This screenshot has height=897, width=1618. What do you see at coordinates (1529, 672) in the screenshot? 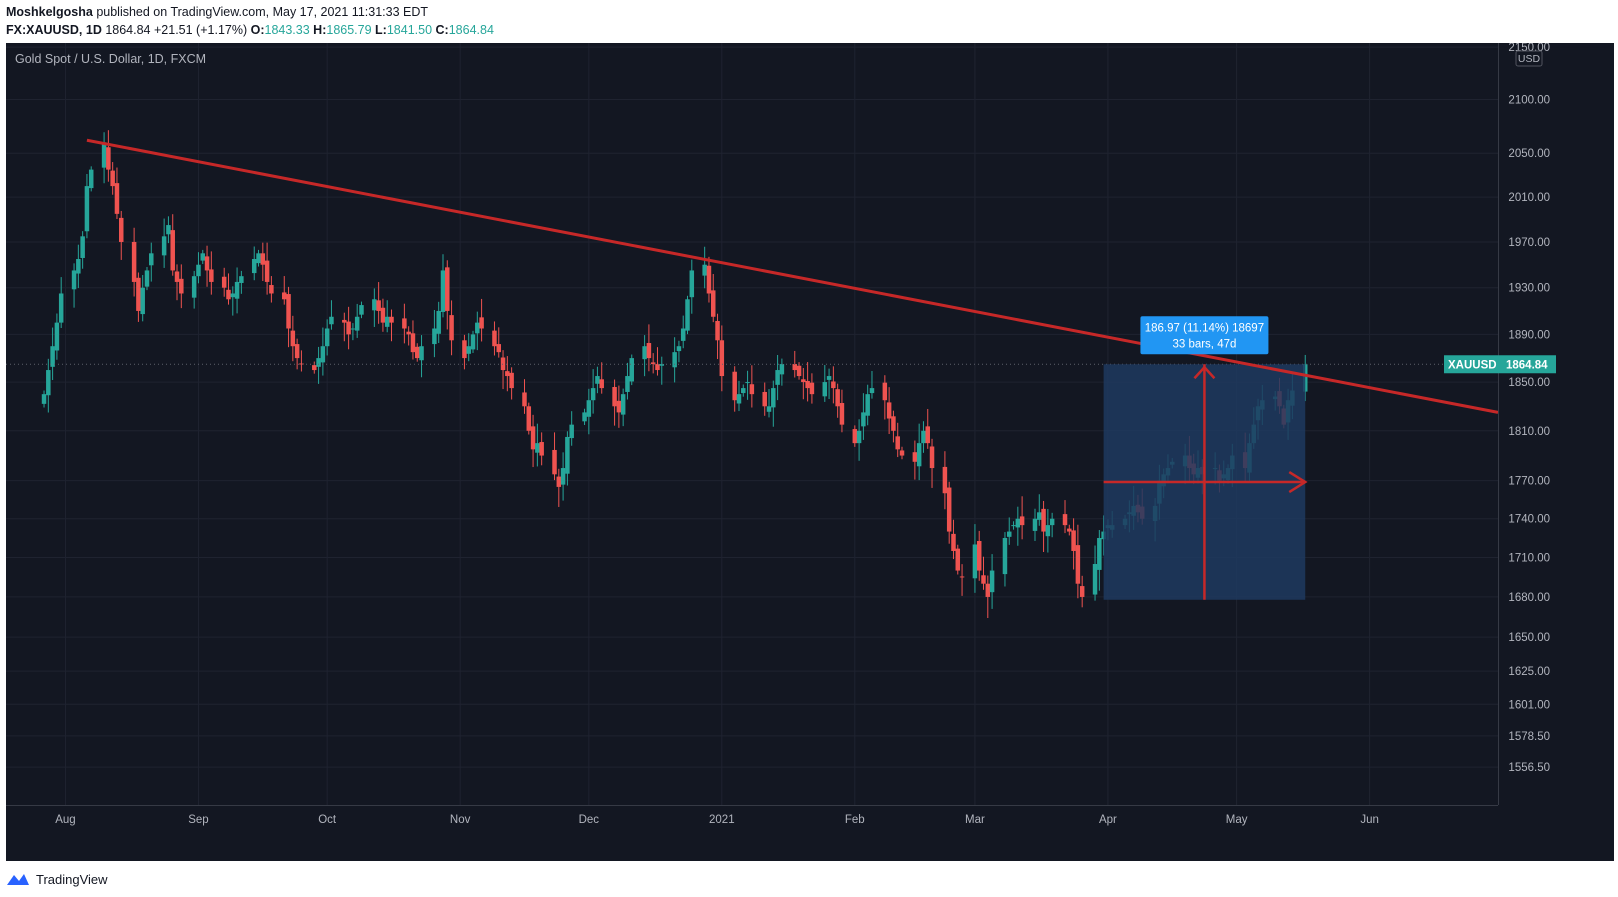
I see `price-tick-label: 1625.00` at bounding box center [1529, 672].